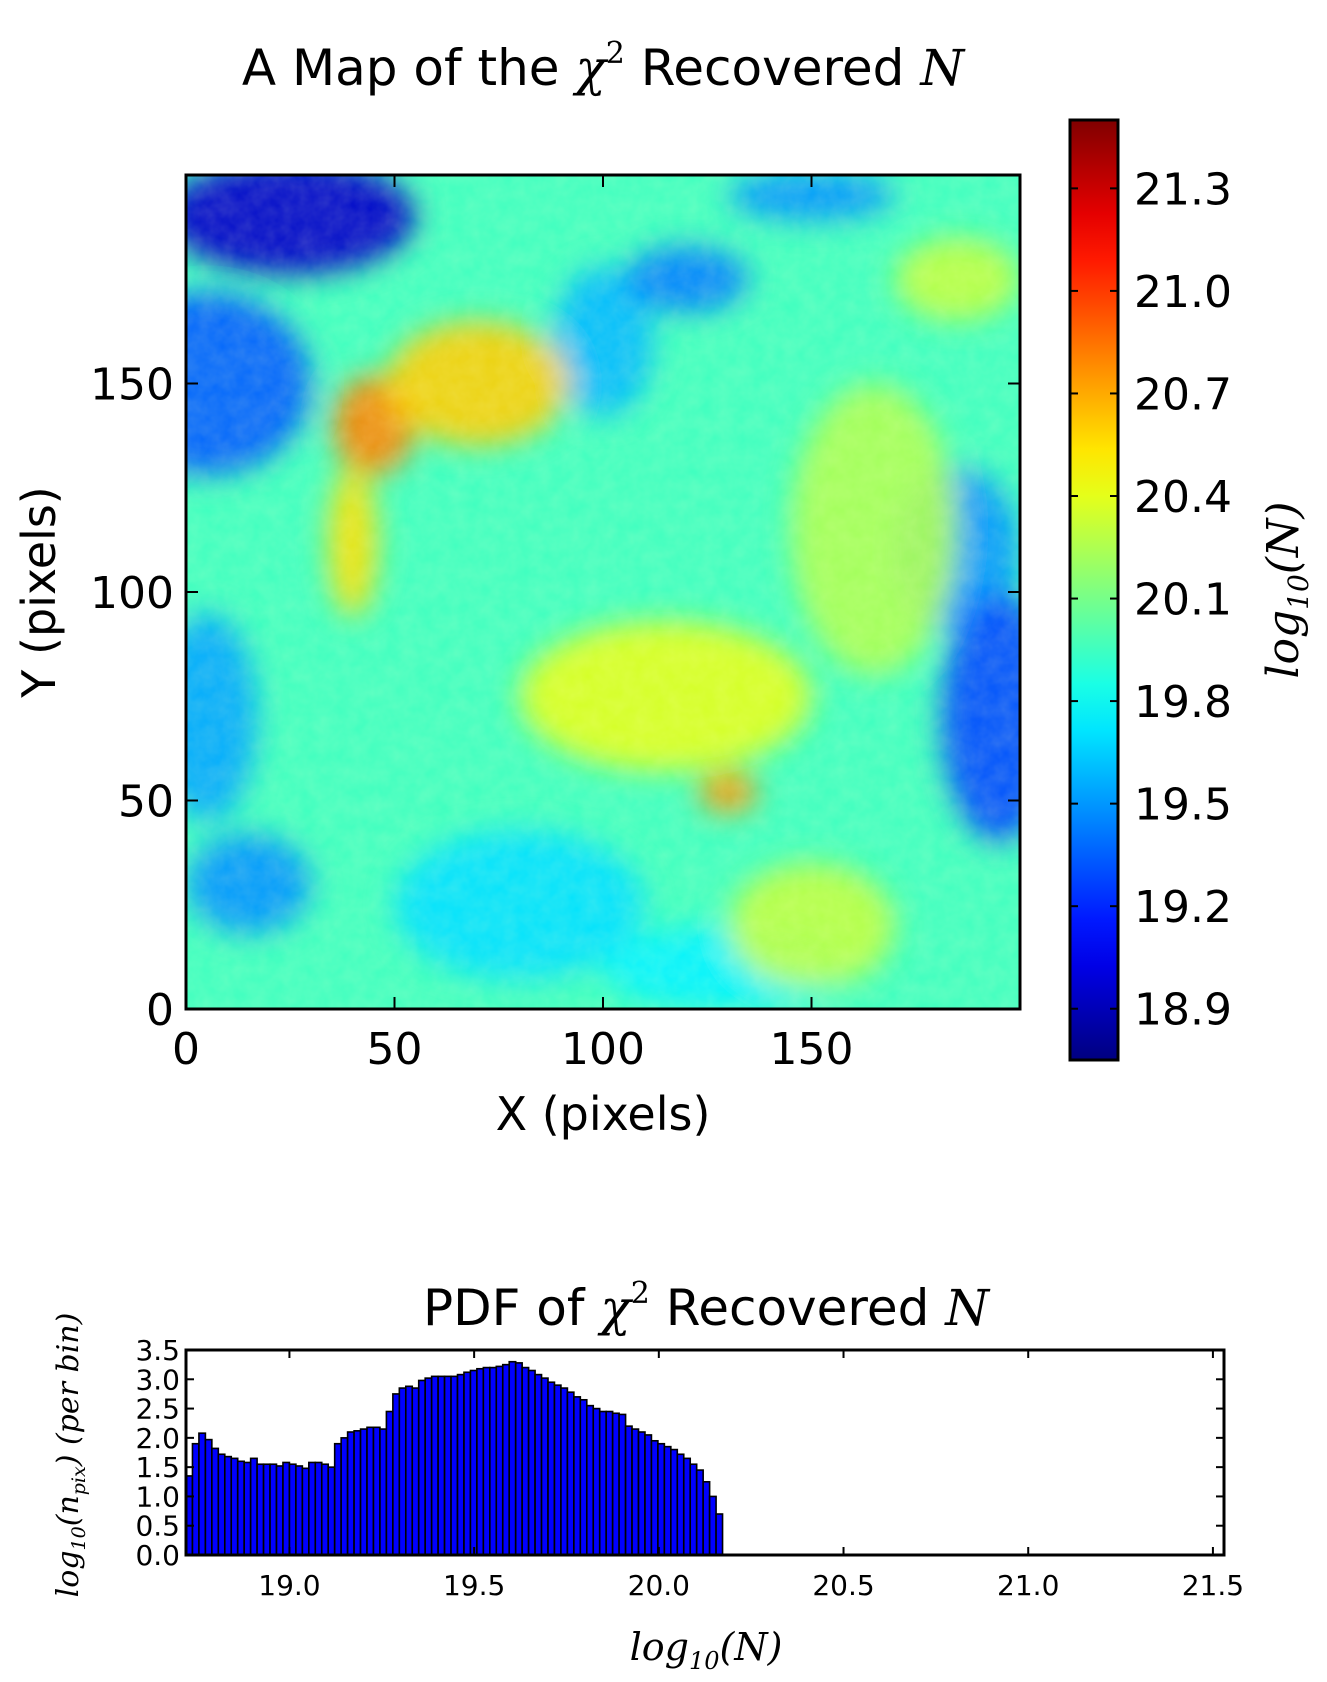  I want to click on pdf-title-sup: 2, so click(640, 1293).